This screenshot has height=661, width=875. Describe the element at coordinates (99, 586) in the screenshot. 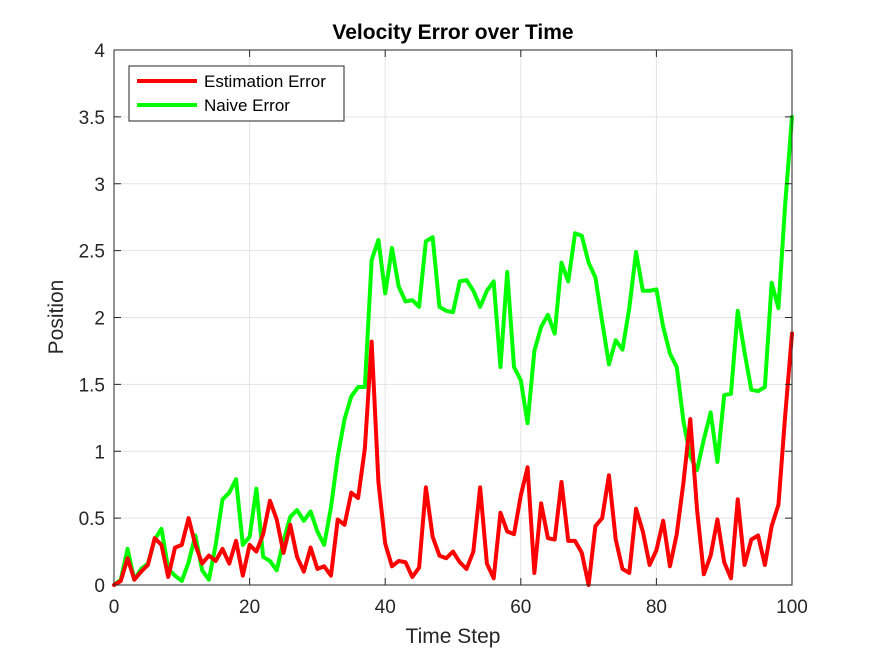

I see `y-tick-label: 0` at that location.